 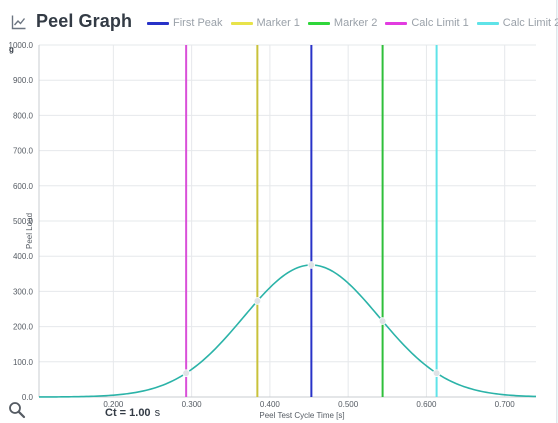 What do you see at coordinates (28, 397) in the screenshot?
I see `y-tick-label: 0.0` at bounding box center [28, 397].